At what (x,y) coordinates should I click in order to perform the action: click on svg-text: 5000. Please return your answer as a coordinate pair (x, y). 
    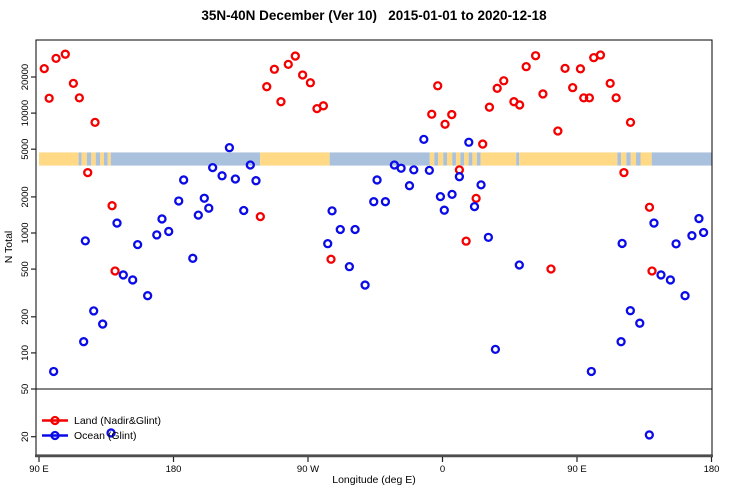
    Looking at the image, I should click on (25, 149).